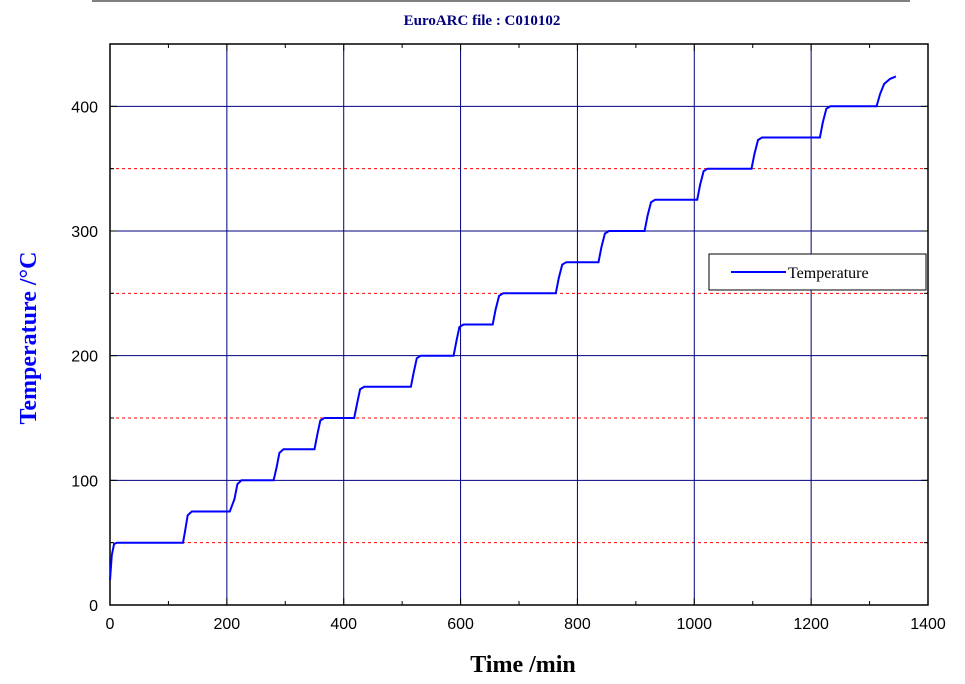  What do you see at coordinates (828, 273) in the screenshot?
I see `legend-label-temperature: Temperature` at bounding box center [828, 273].